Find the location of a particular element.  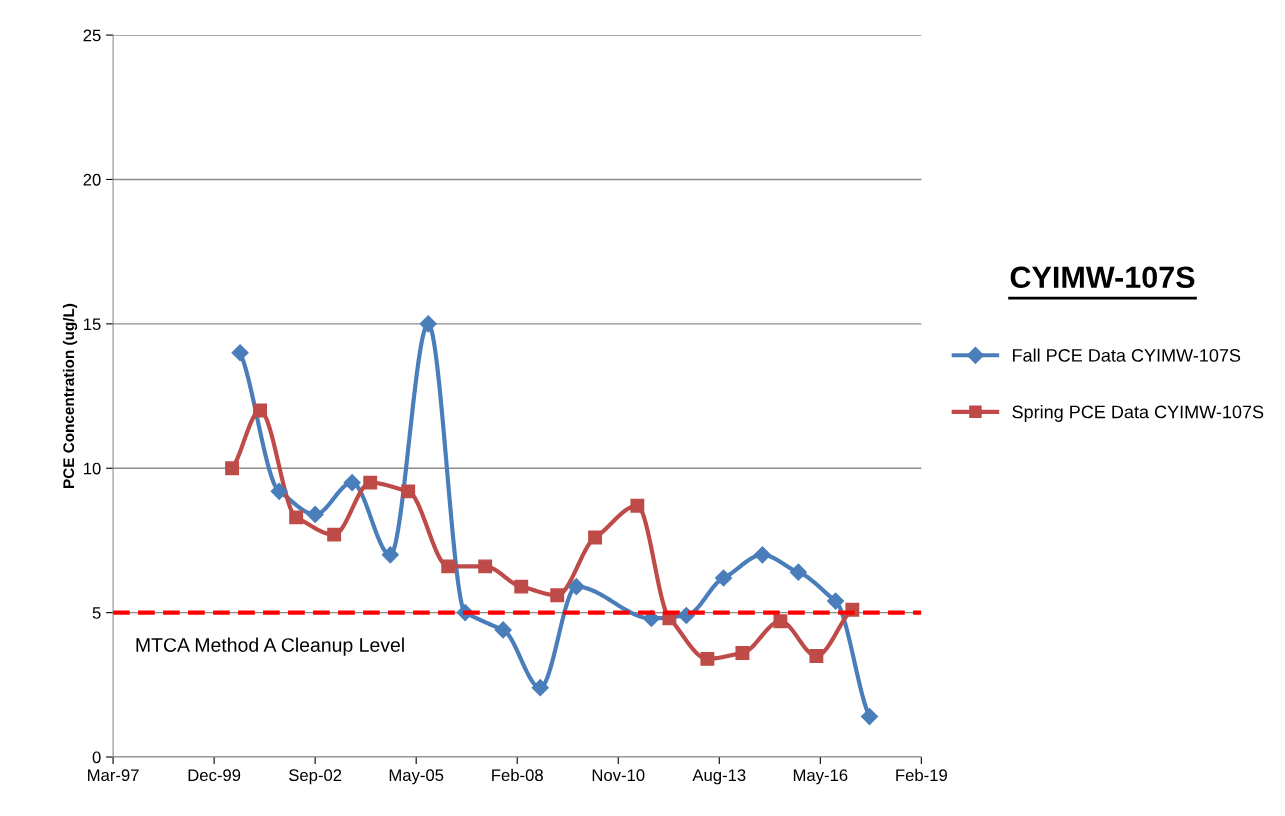

x-tick-label: Feb-19 is located at coordinates (921, 775).